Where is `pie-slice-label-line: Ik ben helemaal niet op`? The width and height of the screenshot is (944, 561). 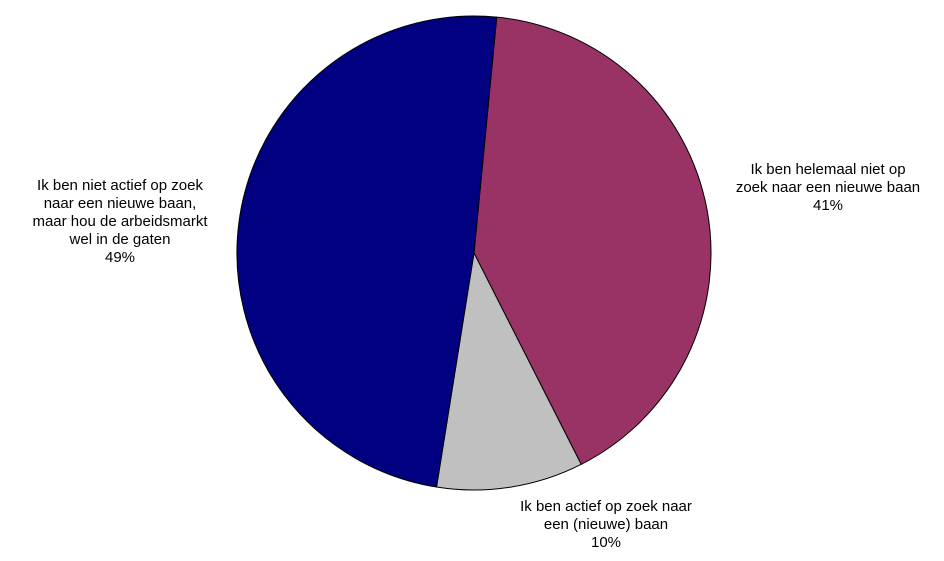
pie-slice-label-line: Ik ben helemaal niet op is located at coordinates (827, 169).